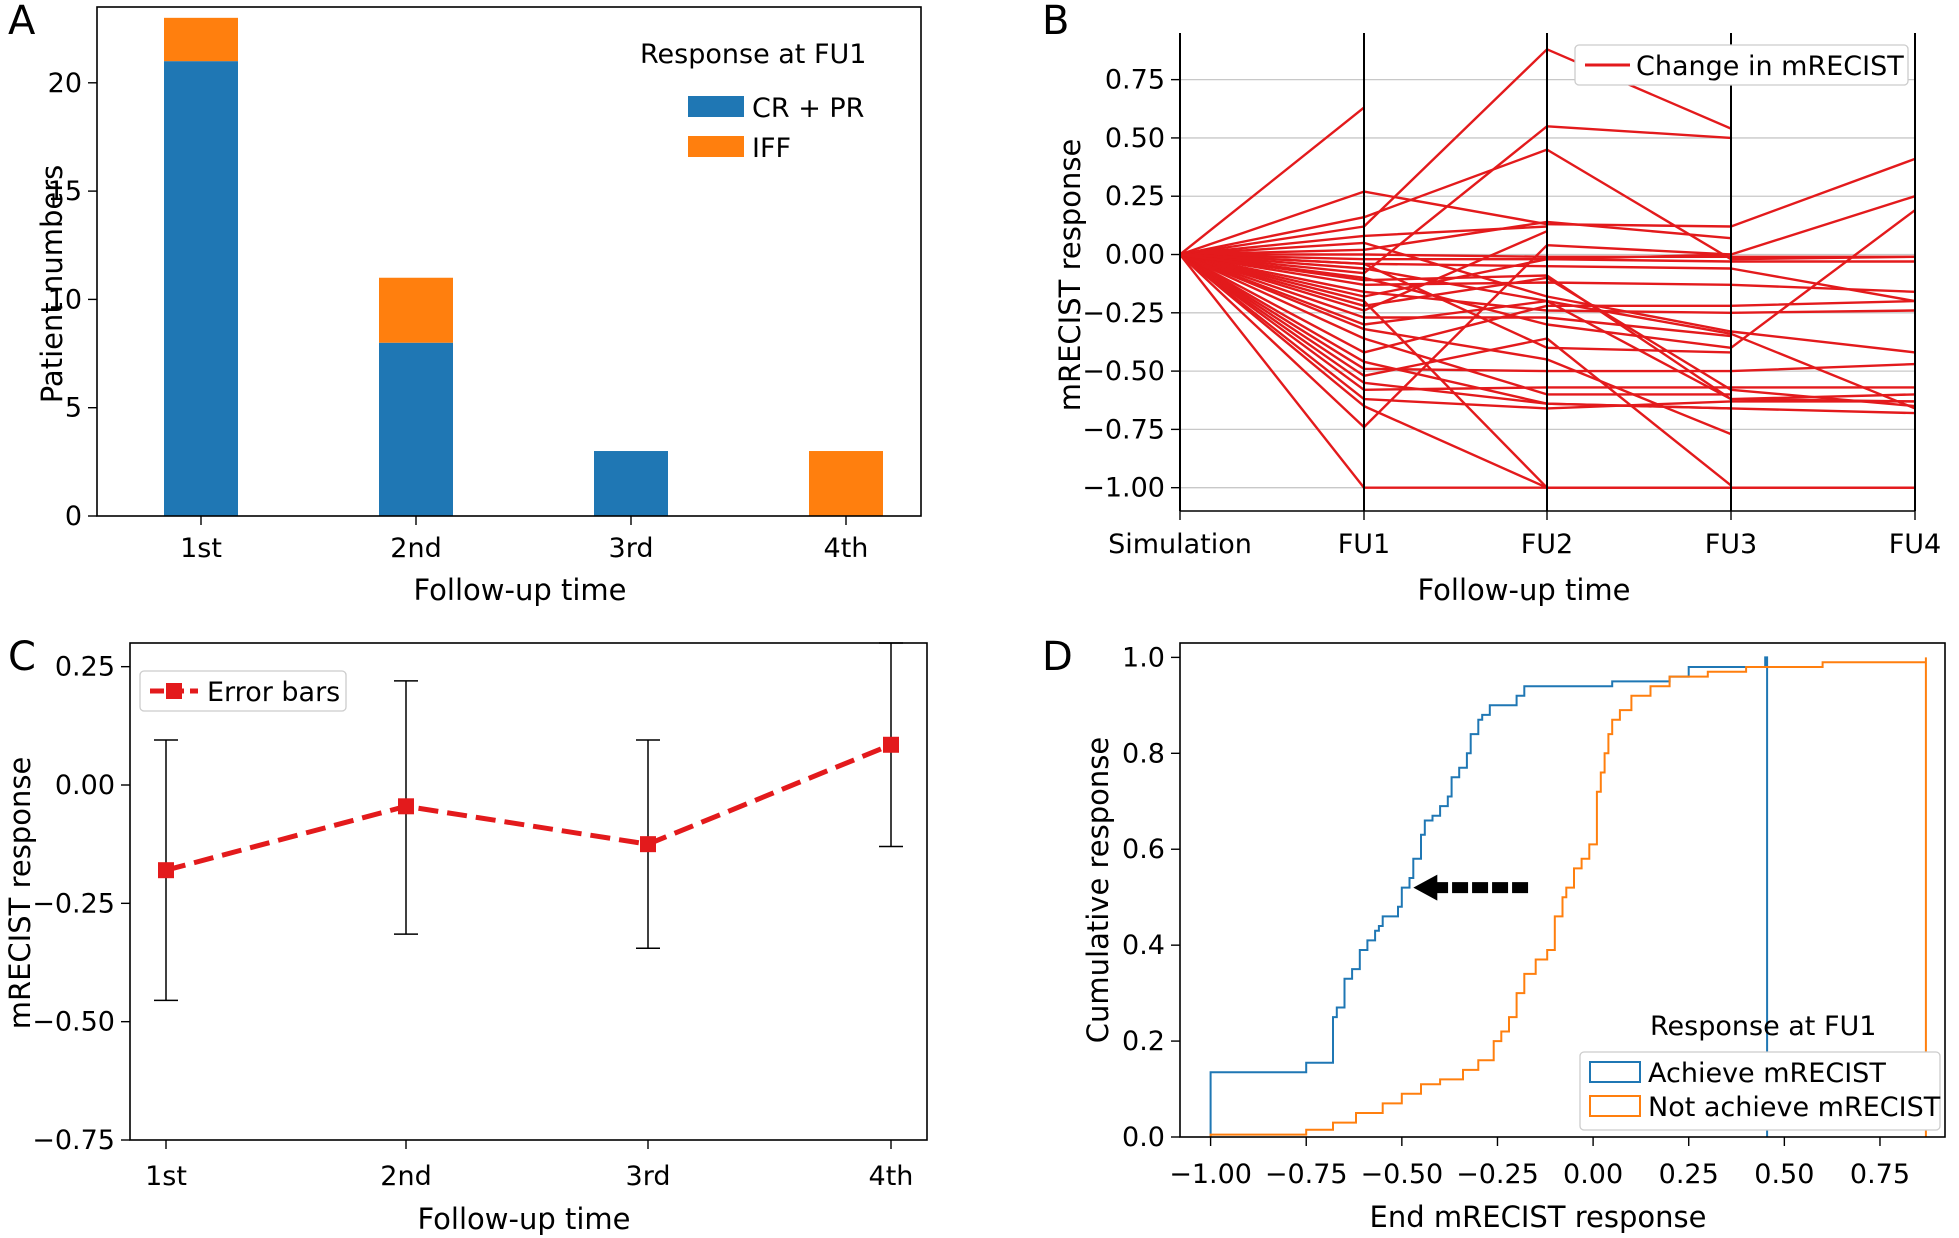  I want to click on panel-b-ytick-label: −0.50, so click(1123, 371).